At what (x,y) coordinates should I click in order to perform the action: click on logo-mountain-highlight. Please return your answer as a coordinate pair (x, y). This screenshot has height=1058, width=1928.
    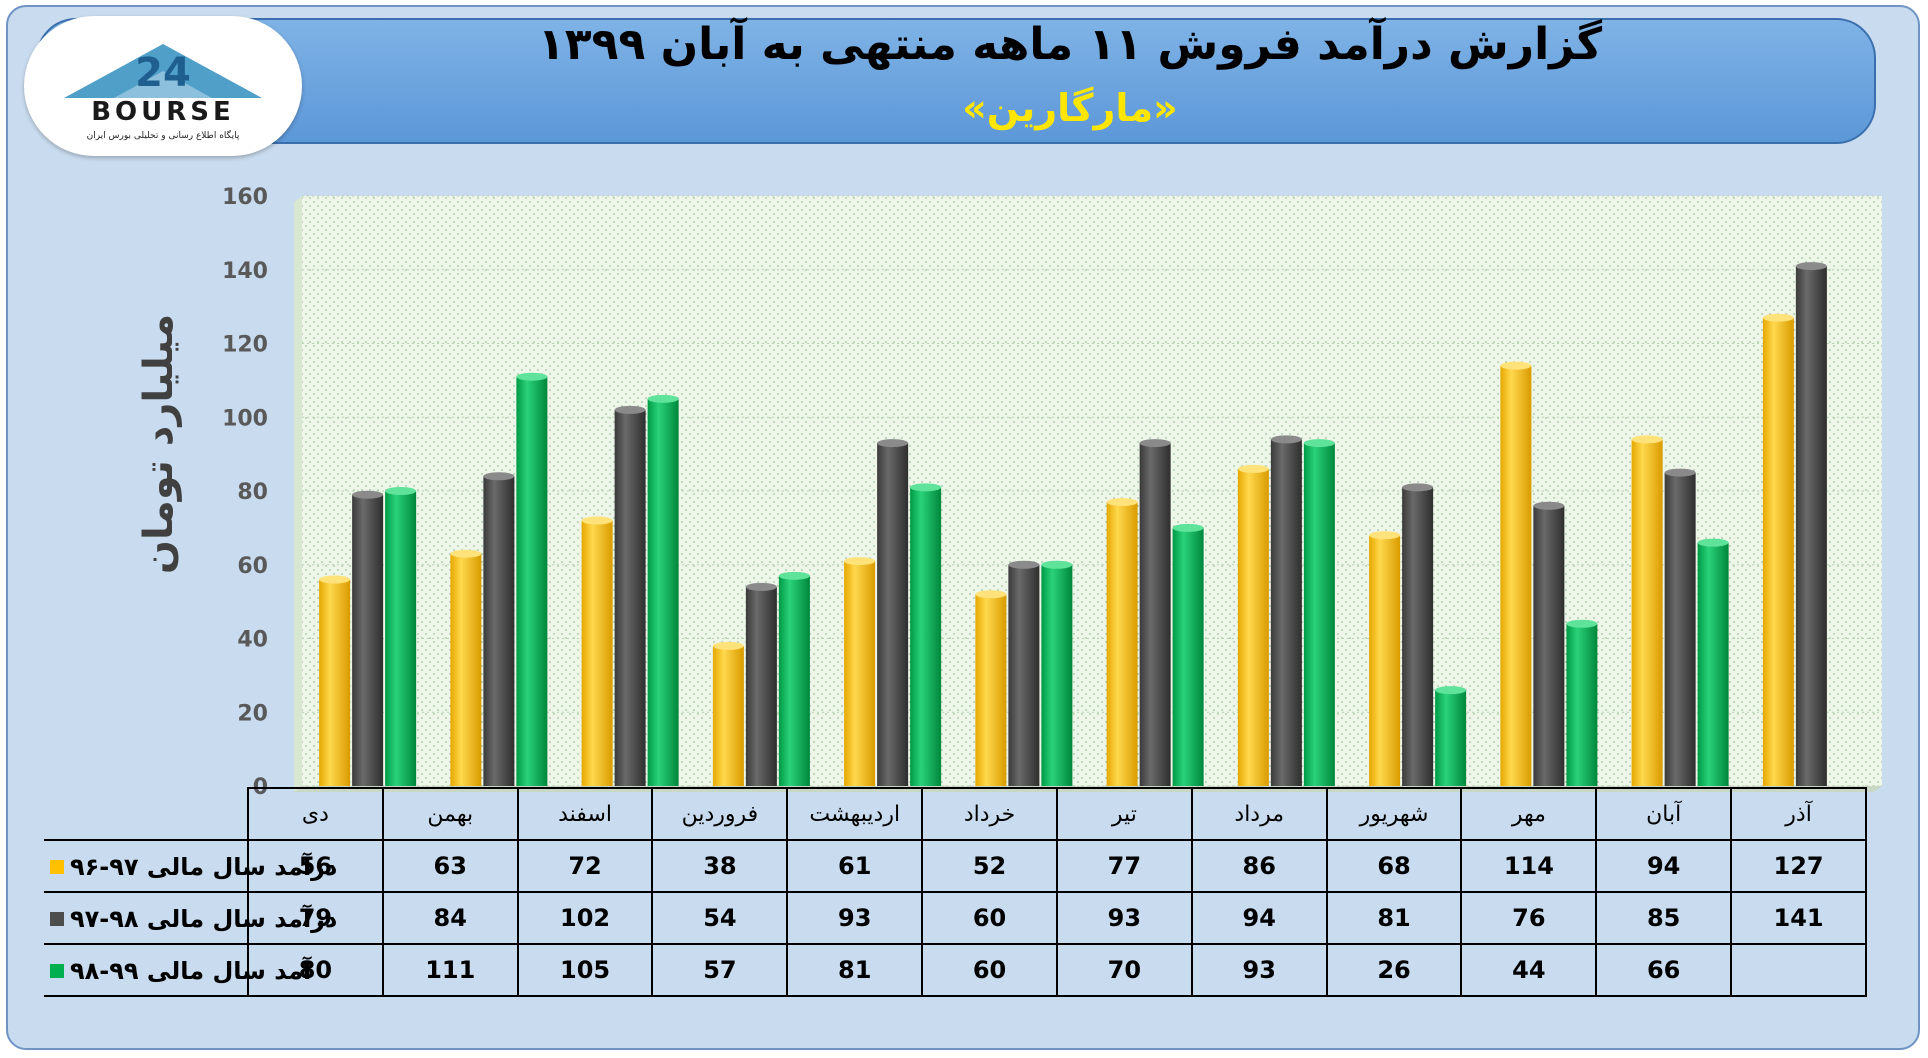
    Looking at the image, I should click on (163, 84).